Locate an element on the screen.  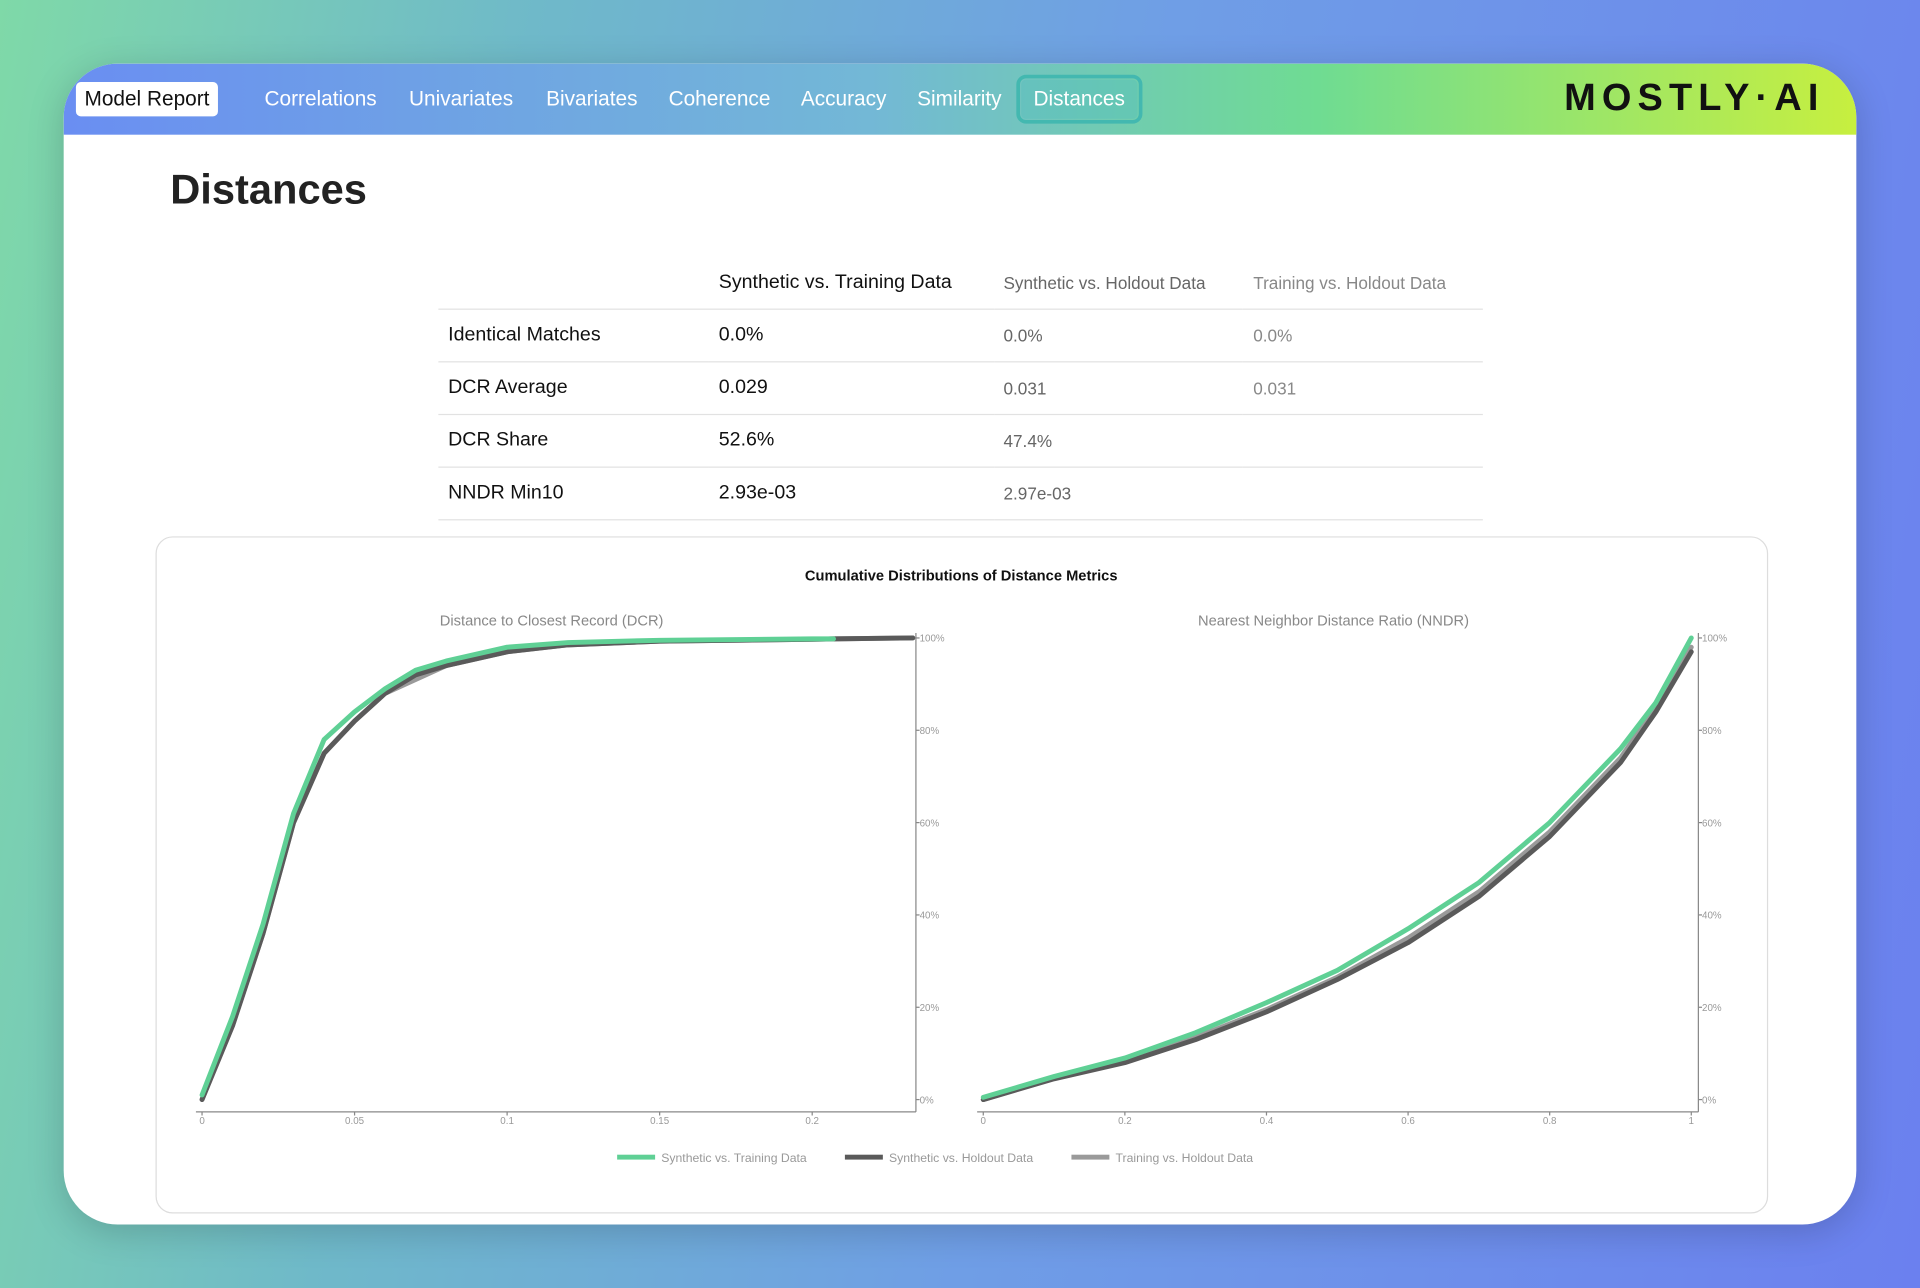
cell: 0.029 is located at coordinates (851, 388).